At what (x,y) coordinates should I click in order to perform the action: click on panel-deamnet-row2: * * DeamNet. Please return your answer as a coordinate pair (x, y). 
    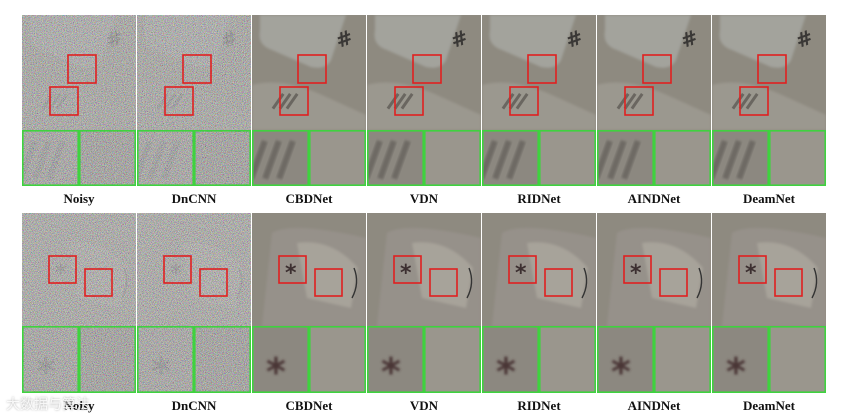
    Looking at the image, I should click on (768, 313).